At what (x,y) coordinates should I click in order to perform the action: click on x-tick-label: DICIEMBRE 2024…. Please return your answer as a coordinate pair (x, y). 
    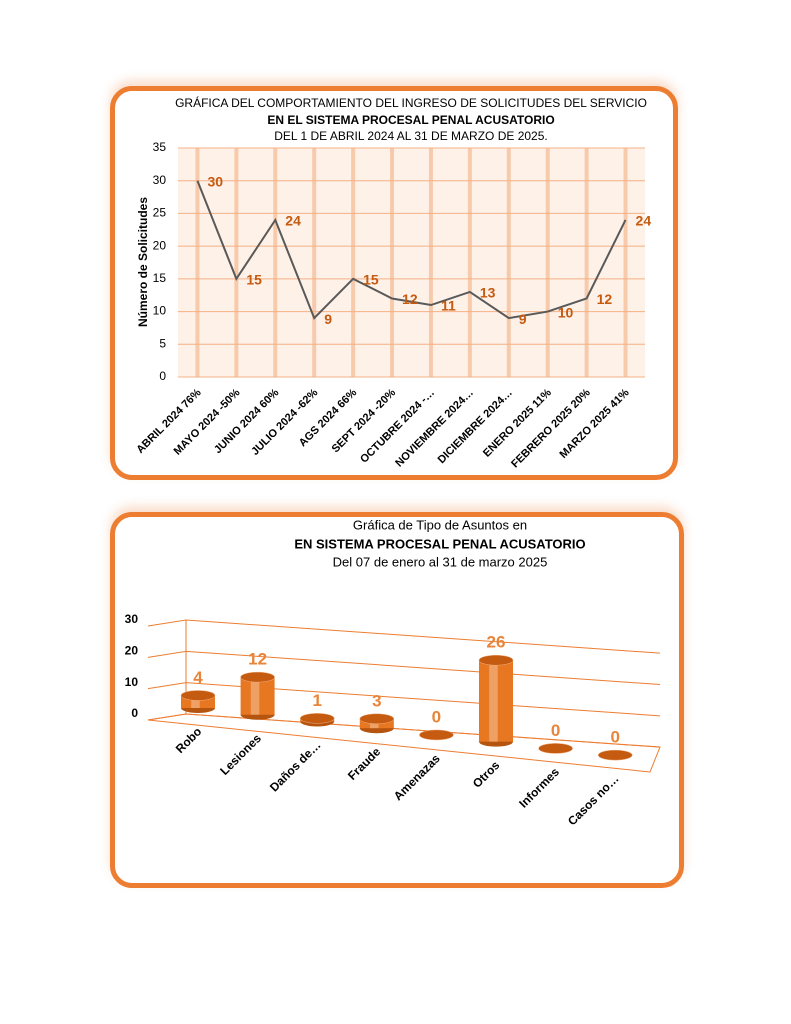
    Looking at the image, I should click on (475, 426).